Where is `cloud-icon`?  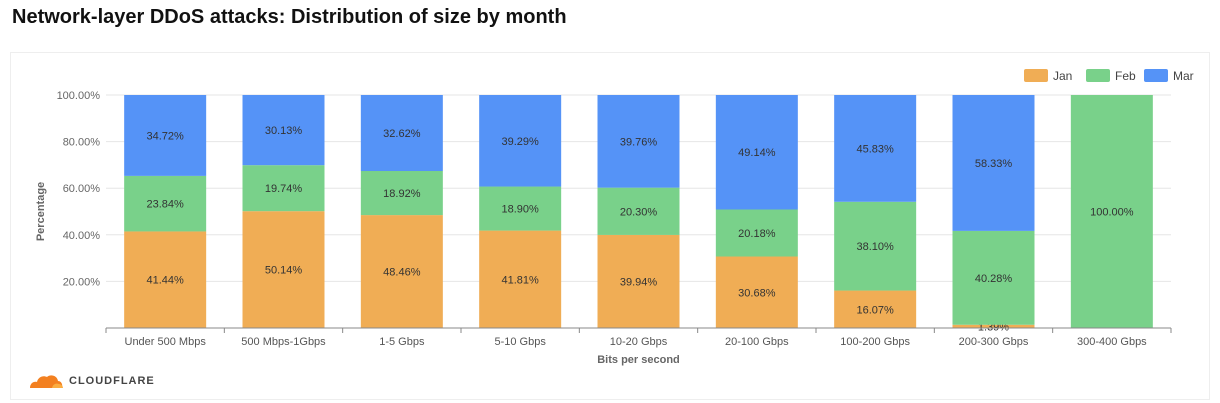
cloud-icon is located at coordinates (46, 381).